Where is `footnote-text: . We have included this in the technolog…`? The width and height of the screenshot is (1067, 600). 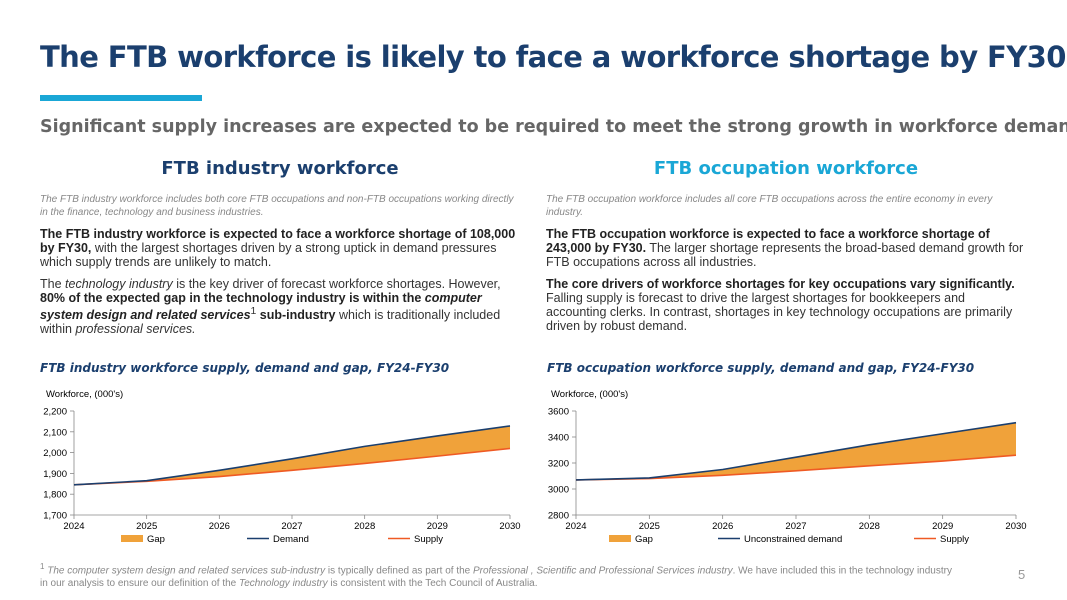 footnote-text: . We have included this in the technolog… is located at coordinates (496, 577).